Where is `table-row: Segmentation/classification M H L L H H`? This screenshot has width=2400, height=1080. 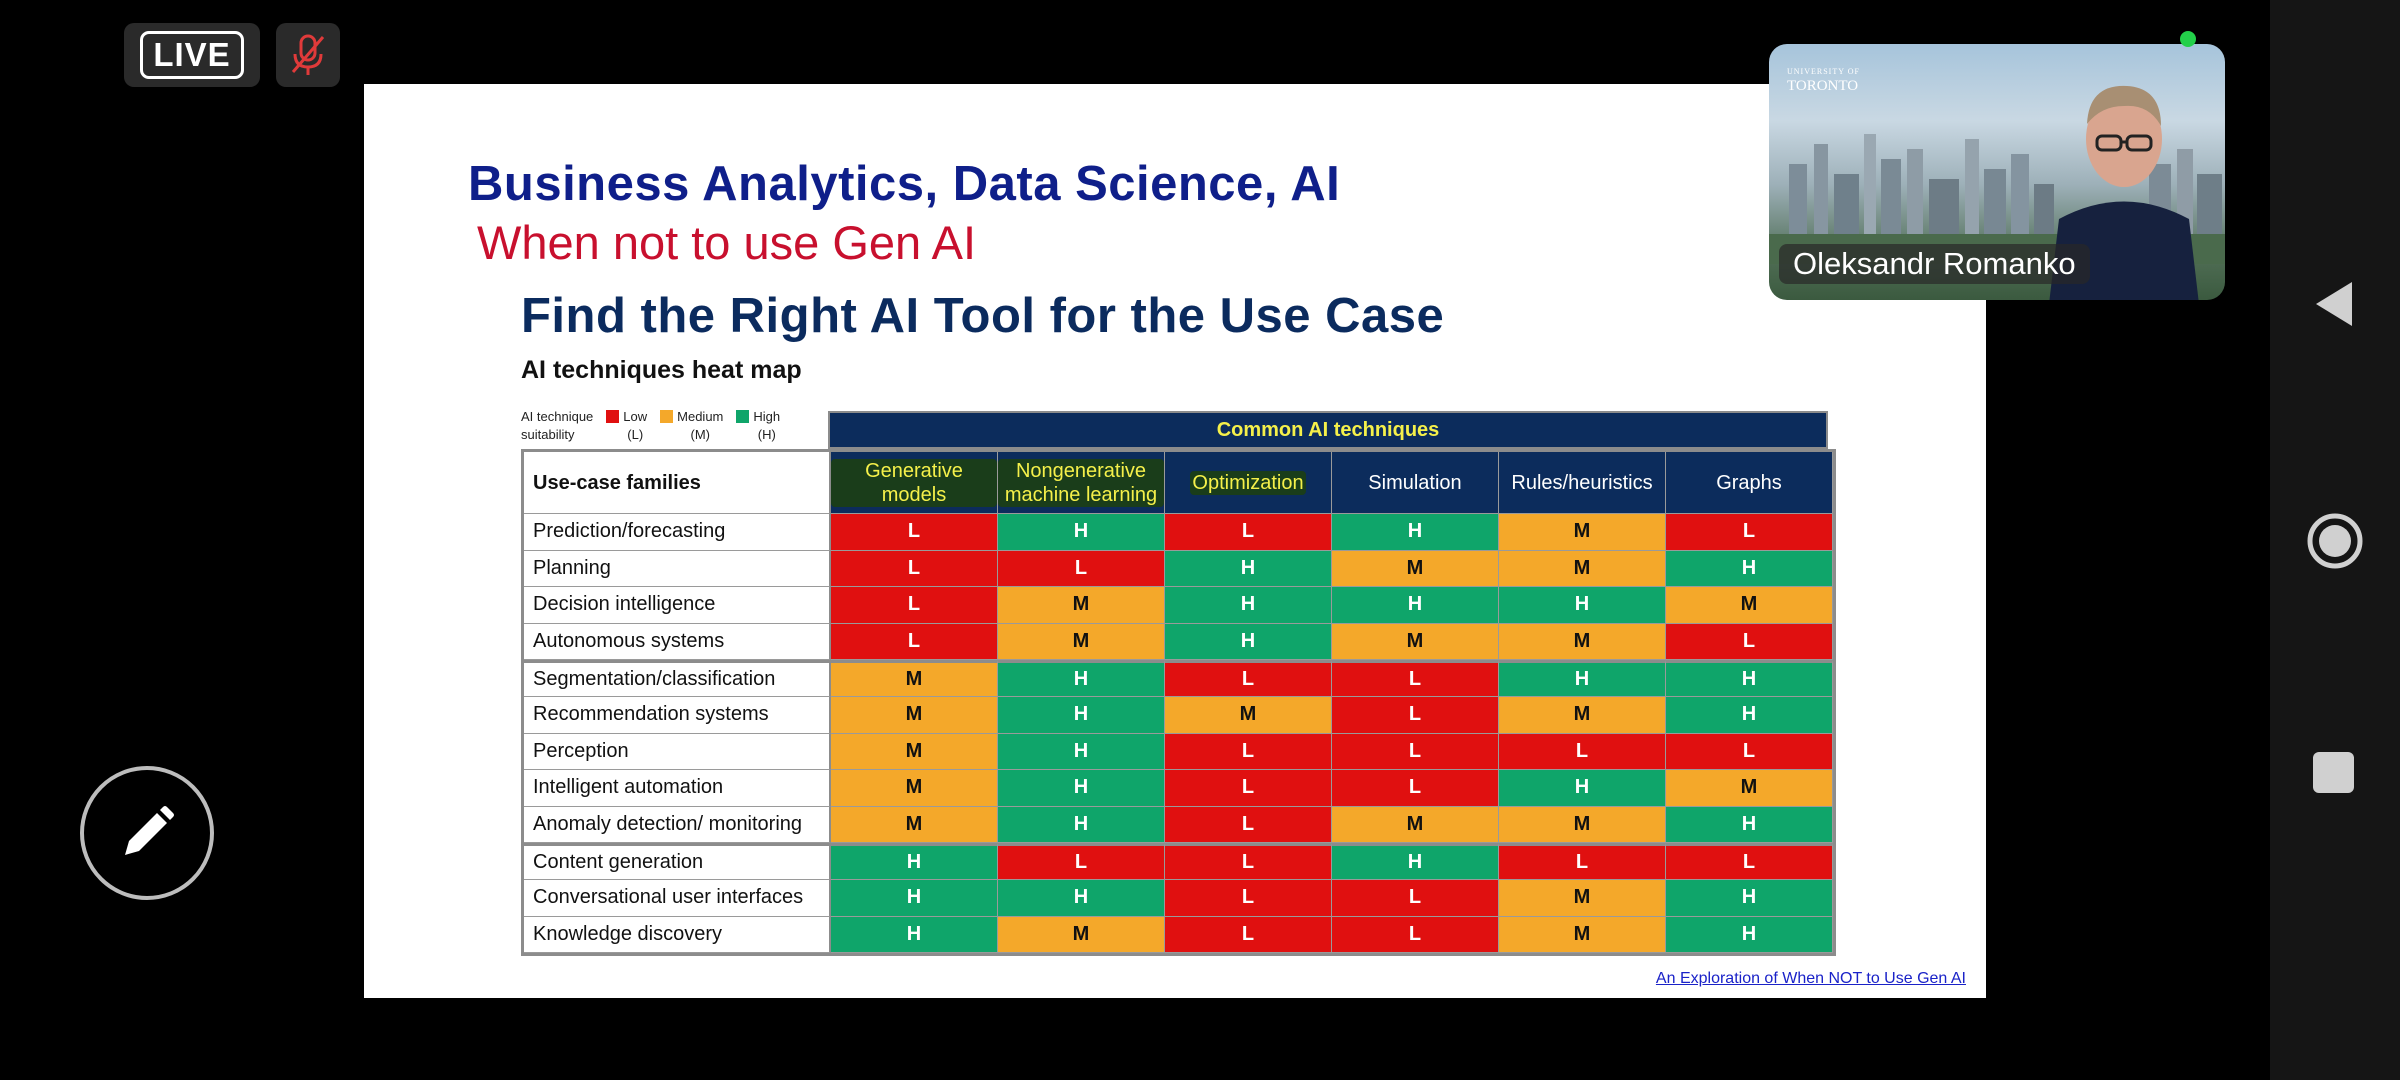 table-row: Segmentation/classification M H L L H H is located at coordinates (1178, 678).